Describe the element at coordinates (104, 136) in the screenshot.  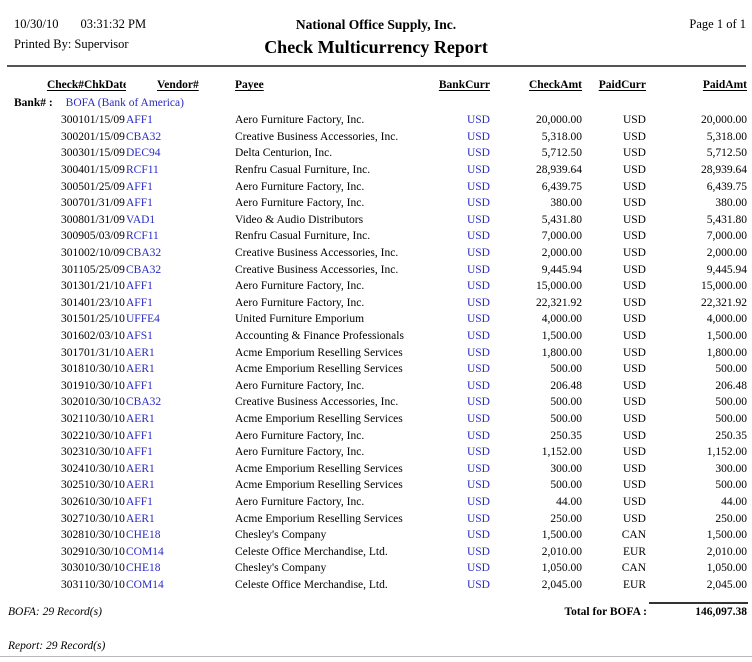
I see `check-date-cell: 01/15/09` at that location.